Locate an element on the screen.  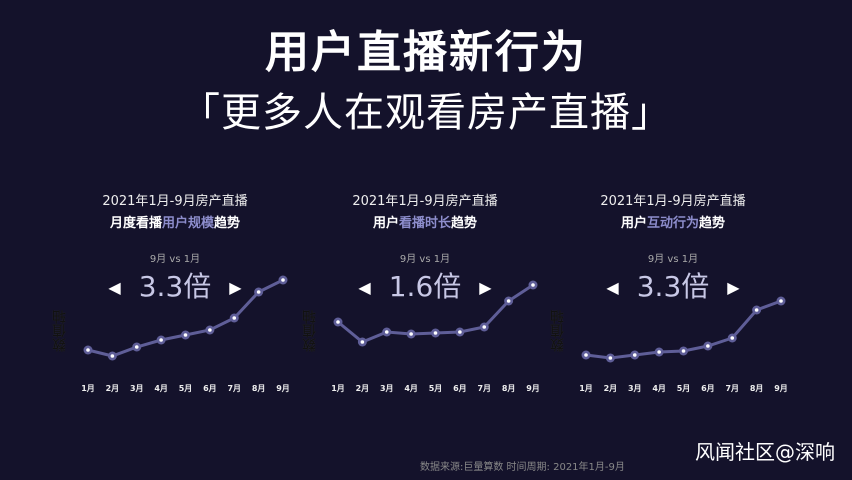
ratio-value: 1.6倍 is located at coordinates (425, 286).